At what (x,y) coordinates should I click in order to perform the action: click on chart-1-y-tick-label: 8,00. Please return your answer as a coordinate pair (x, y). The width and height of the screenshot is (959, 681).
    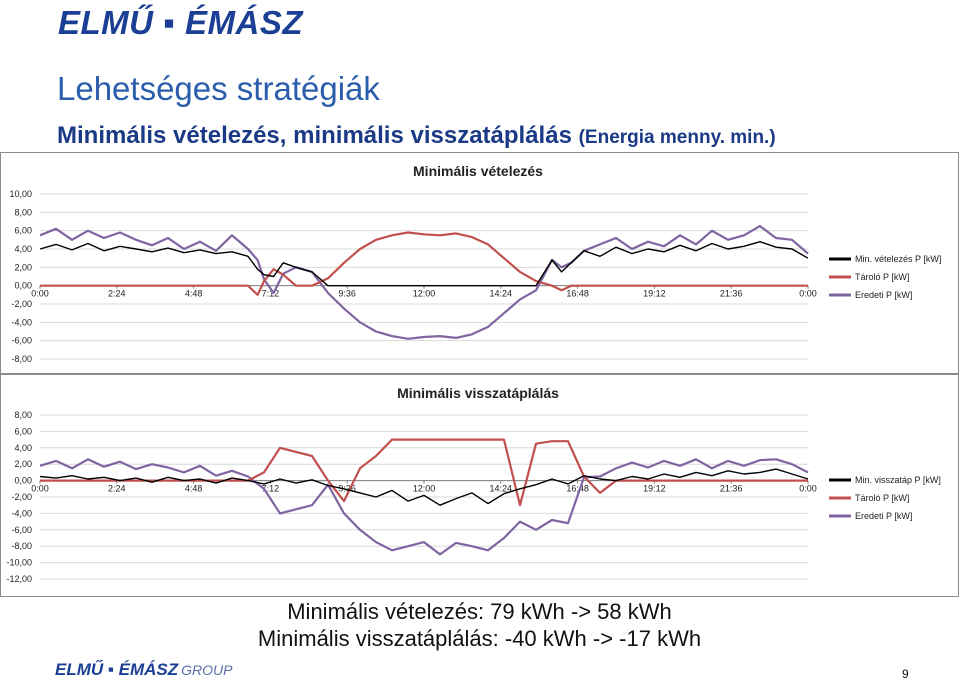
    Looking at the image, I should click on (23, 212).